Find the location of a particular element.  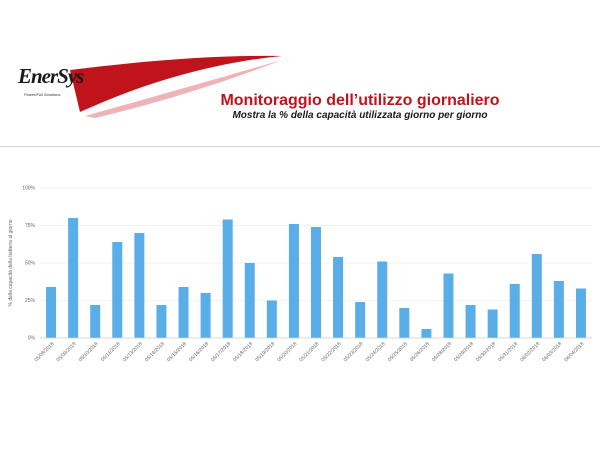

x-tick-label: 05/29/2018 is located at coordinates (464, 352).